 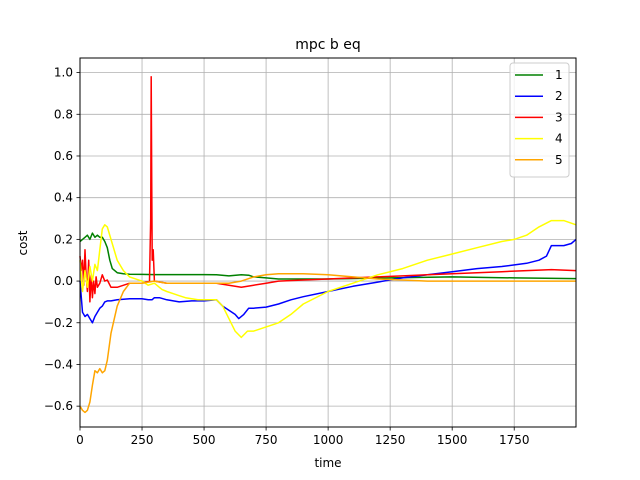 What do you see at coordinates (452, 440) in the screenshot?
I see `x-tick-label: 1500` at bounding box center [452, 440].